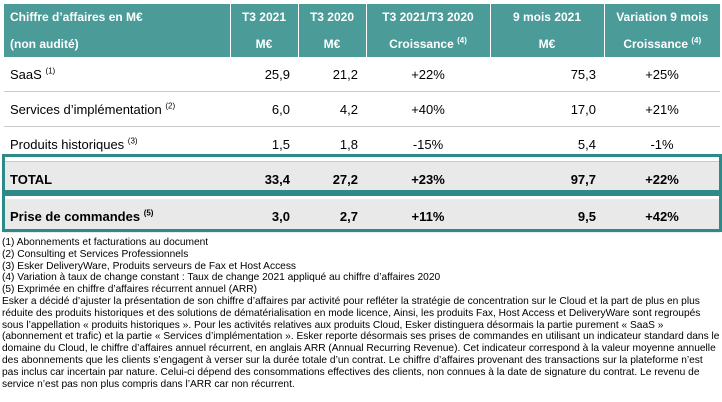  What do you see at coordinates (263, 17) in the screenshot?
I see `header-t3-2021: T3 2021` at bounding box center [263, 17].